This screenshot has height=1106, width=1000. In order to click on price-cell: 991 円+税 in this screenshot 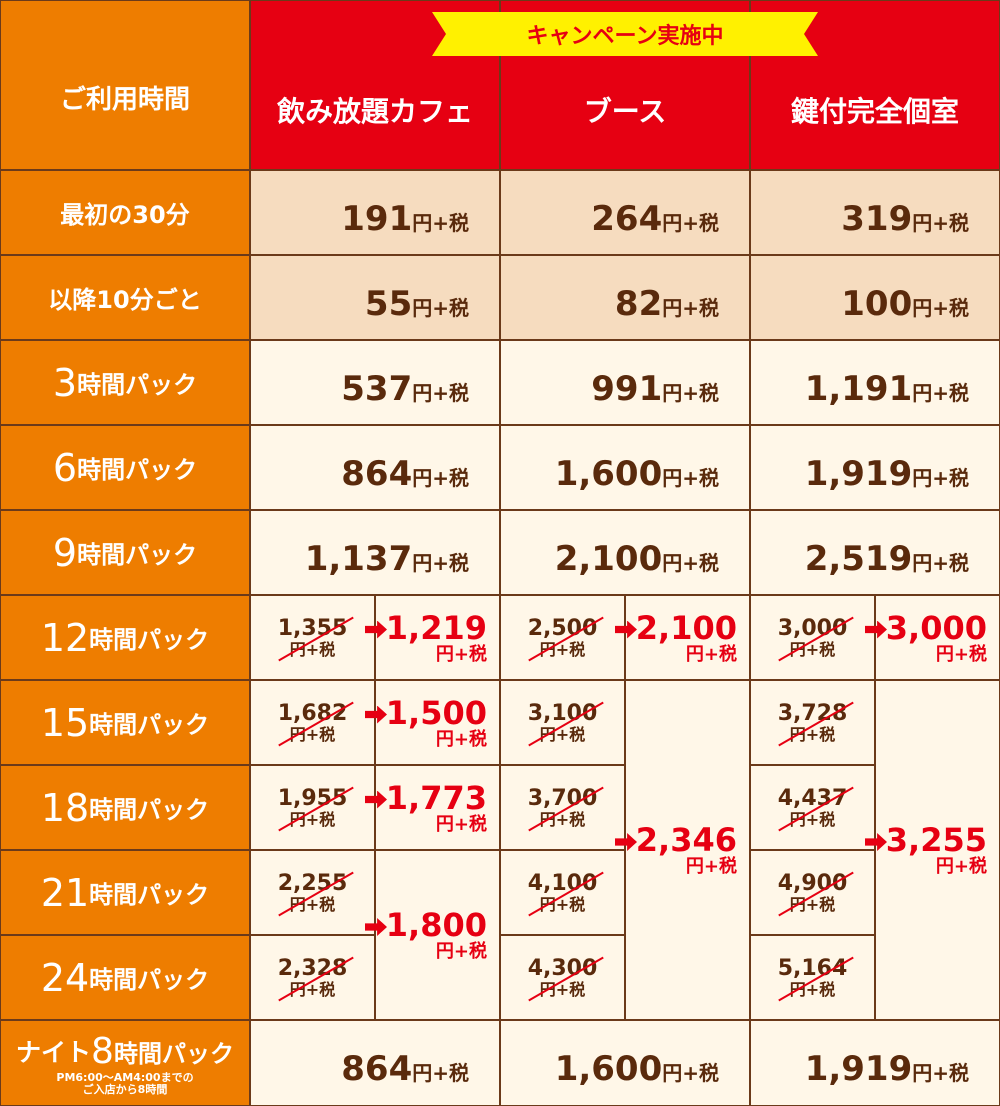, I will do `click(625, 382)`.